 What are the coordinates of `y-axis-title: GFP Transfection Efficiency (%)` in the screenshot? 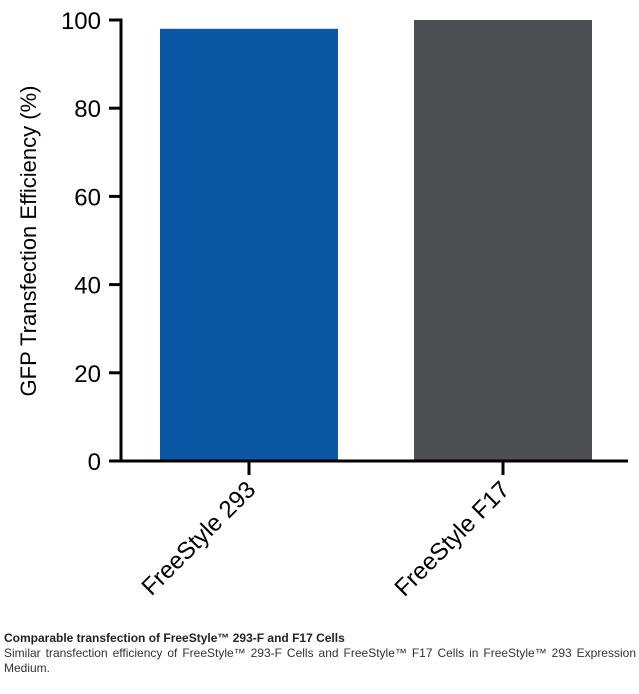 It's located at (28, 241).